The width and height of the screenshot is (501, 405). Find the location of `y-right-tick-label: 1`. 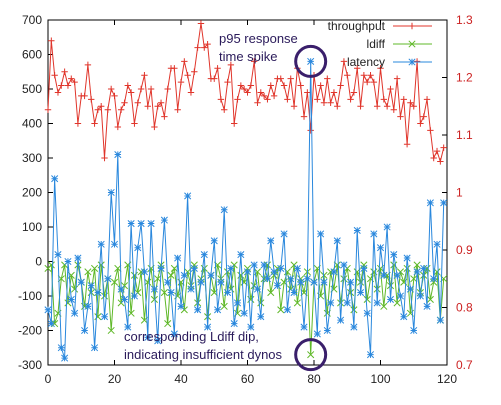

y-right-tick-label: 1 is located at coordinates (459, 193).